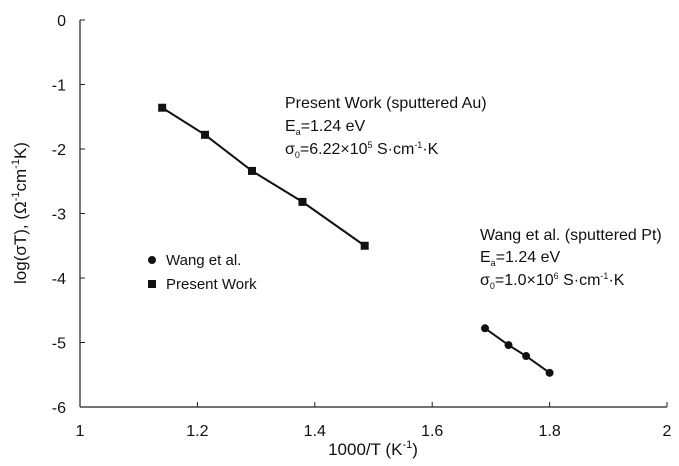 The image size is (679, 466). Describe the element at coordinates (556, 276) in the screenshot. I see `text-sup: 6` at that location.